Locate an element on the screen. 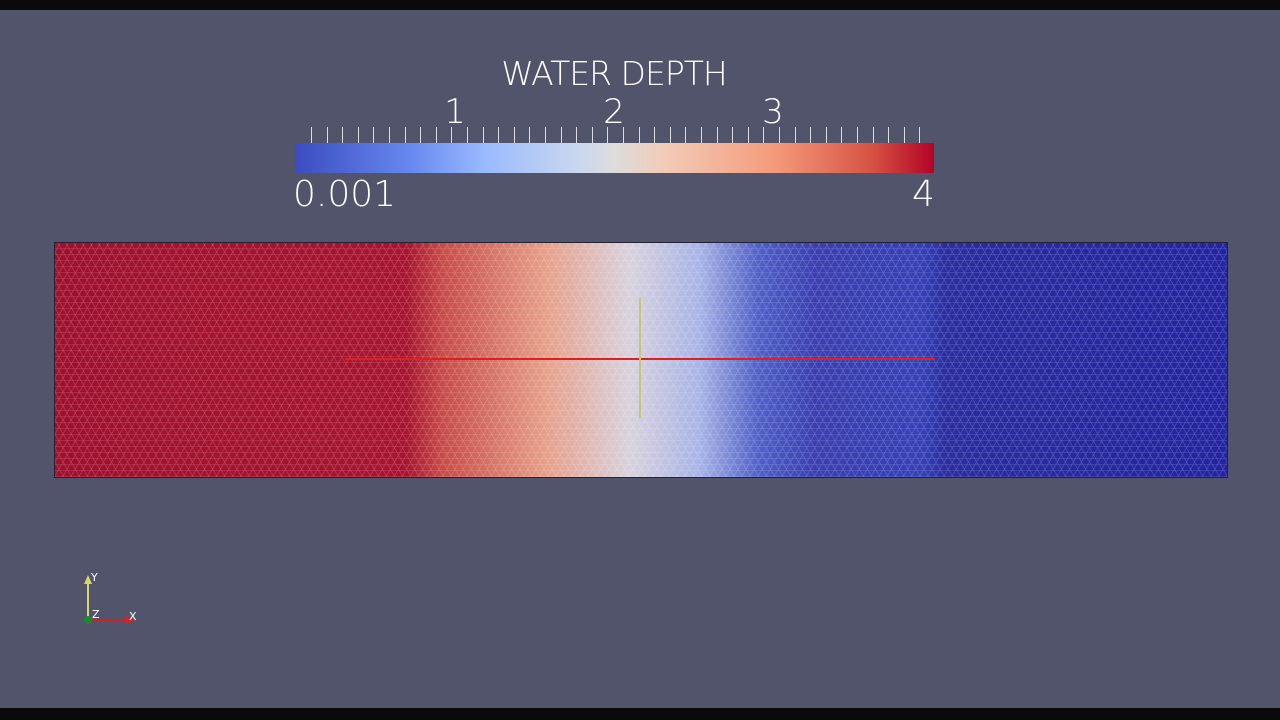  colorbar-tick-label: 3 is located at coordinates (773, 112).